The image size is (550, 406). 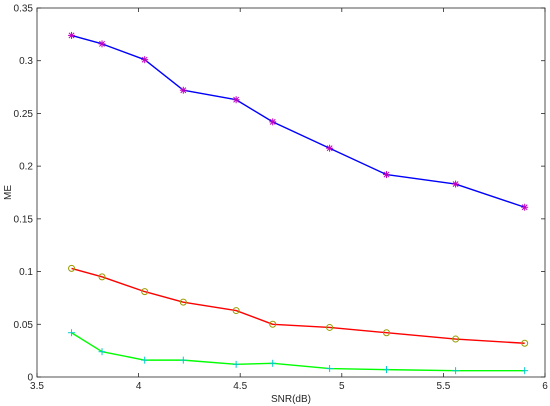 I want to click on y-tick-label: 0.15, so click(x=24, y=219).